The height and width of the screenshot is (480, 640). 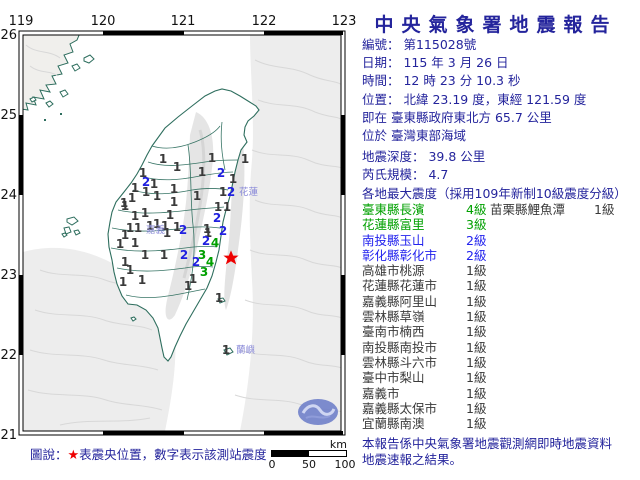 I want to click on station-name: 南投縣南投市, so click(x=400, y=347).